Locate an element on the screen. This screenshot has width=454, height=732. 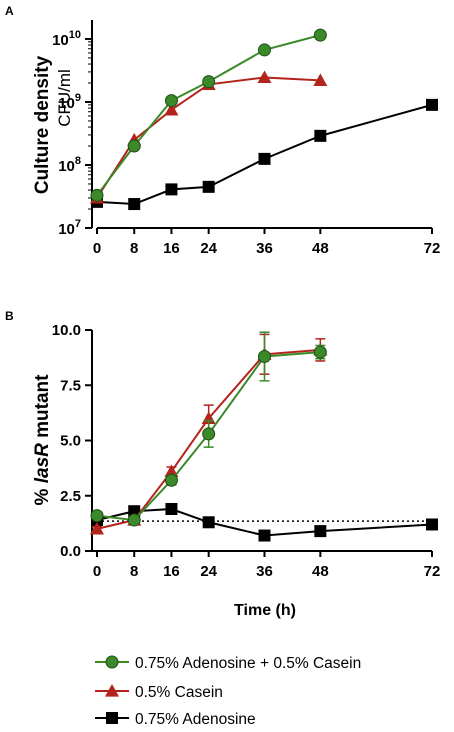
panel-a-label: A is located at coordinates (9, 11).